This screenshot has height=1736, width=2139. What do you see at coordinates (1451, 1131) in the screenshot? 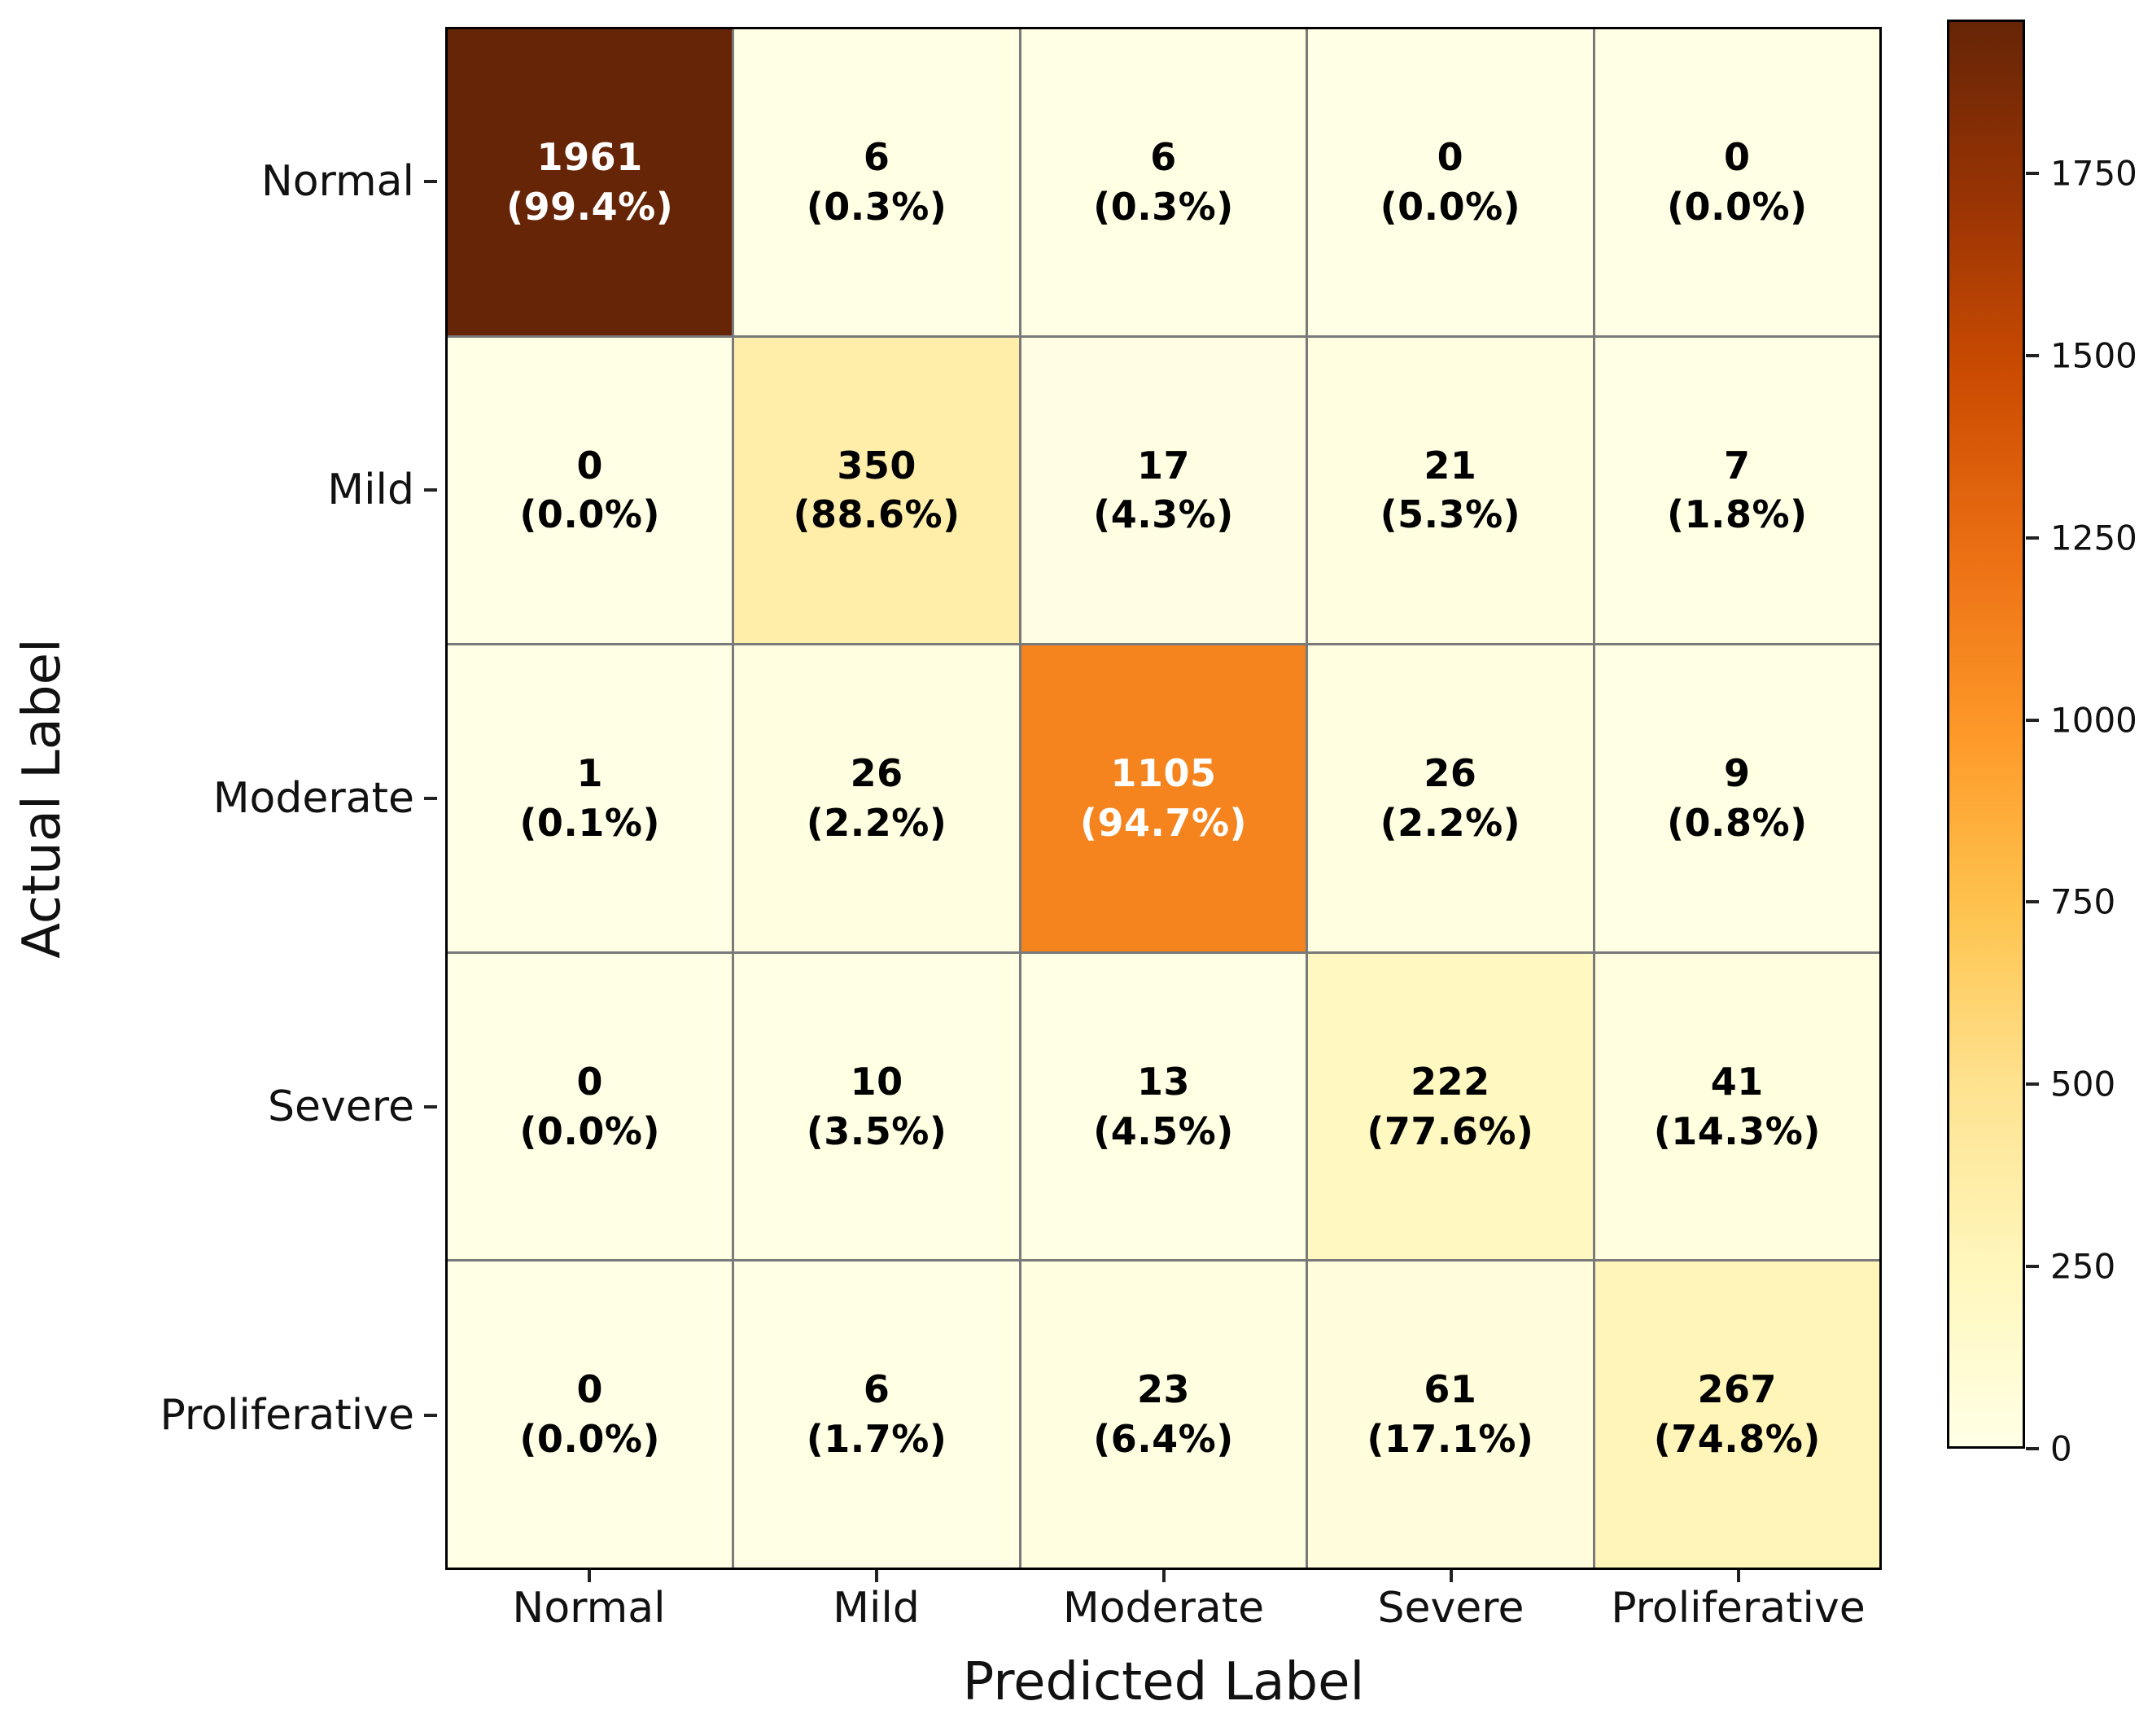
I see `cell-percent: (77.6%)` at bounding box center [1451, 1131].